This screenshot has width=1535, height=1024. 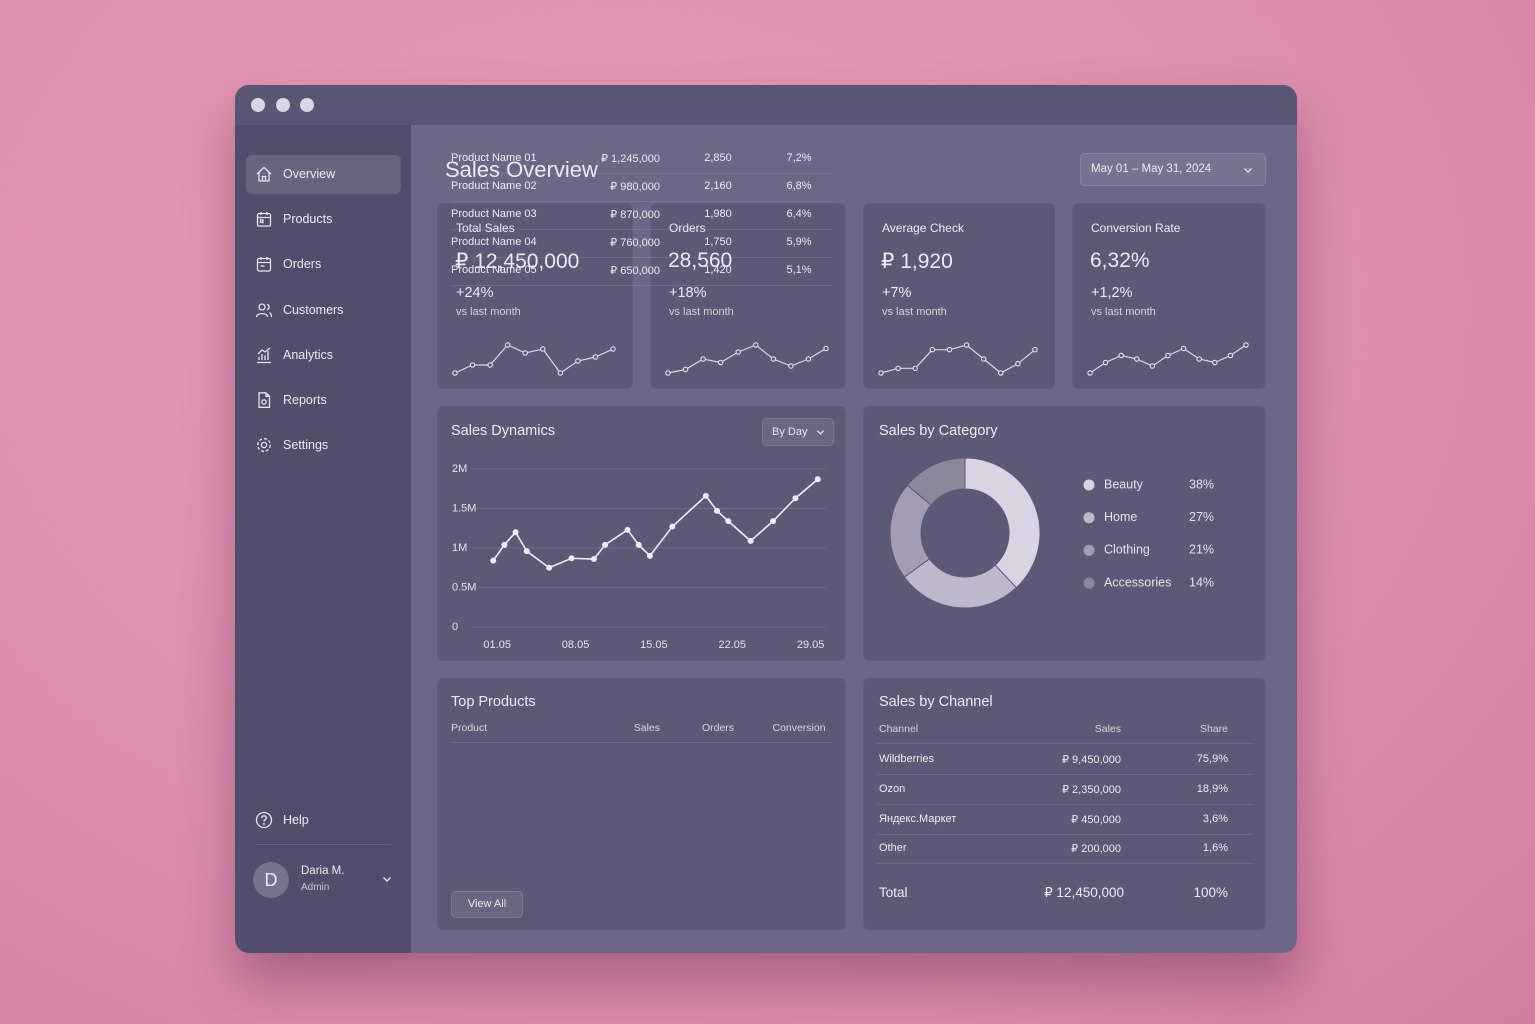 I want to click on table-cell: 1,980, so click(x=718, y=214).